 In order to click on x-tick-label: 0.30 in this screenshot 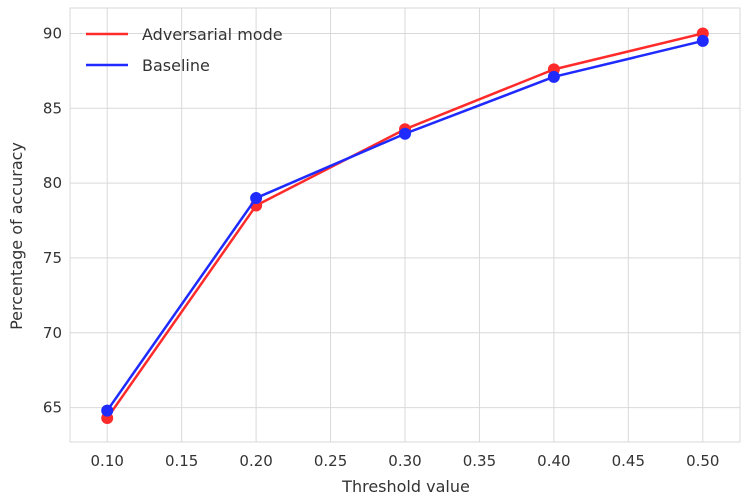, I will do `click(404, 461)`.